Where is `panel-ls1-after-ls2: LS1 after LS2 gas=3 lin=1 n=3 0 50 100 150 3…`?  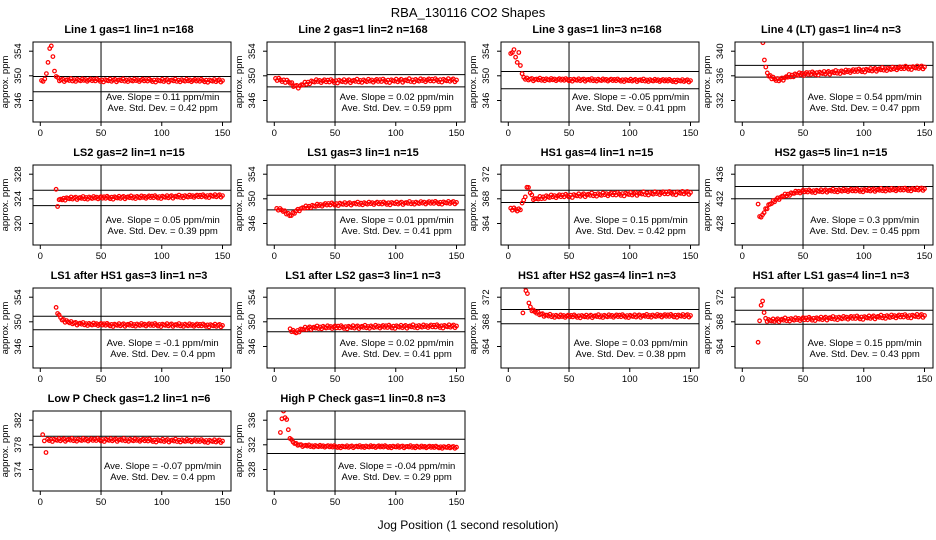 panel-ls1-after-ls2: LS1 after LS2 gas=3 lin=1 n=3 0 50 100 150 3… is located at coordinates (351, 329).